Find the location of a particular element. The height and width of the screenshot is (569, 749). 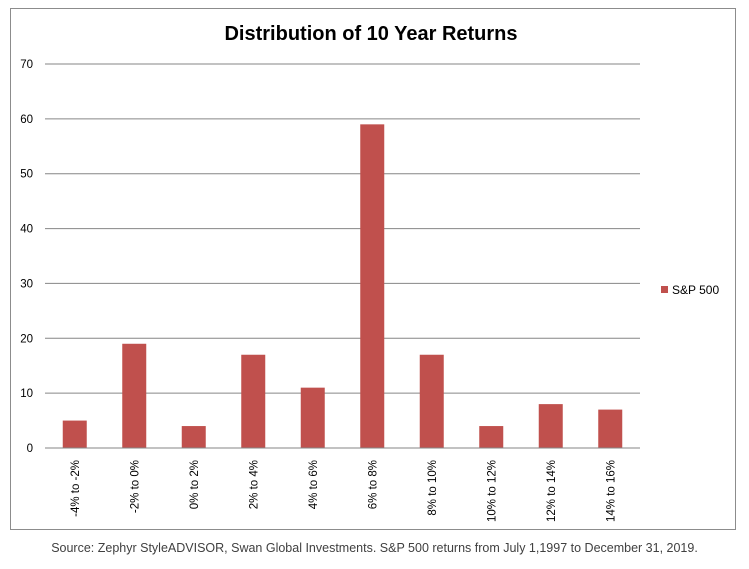

legend: S&P 500 is located at coordinates (690, 290).